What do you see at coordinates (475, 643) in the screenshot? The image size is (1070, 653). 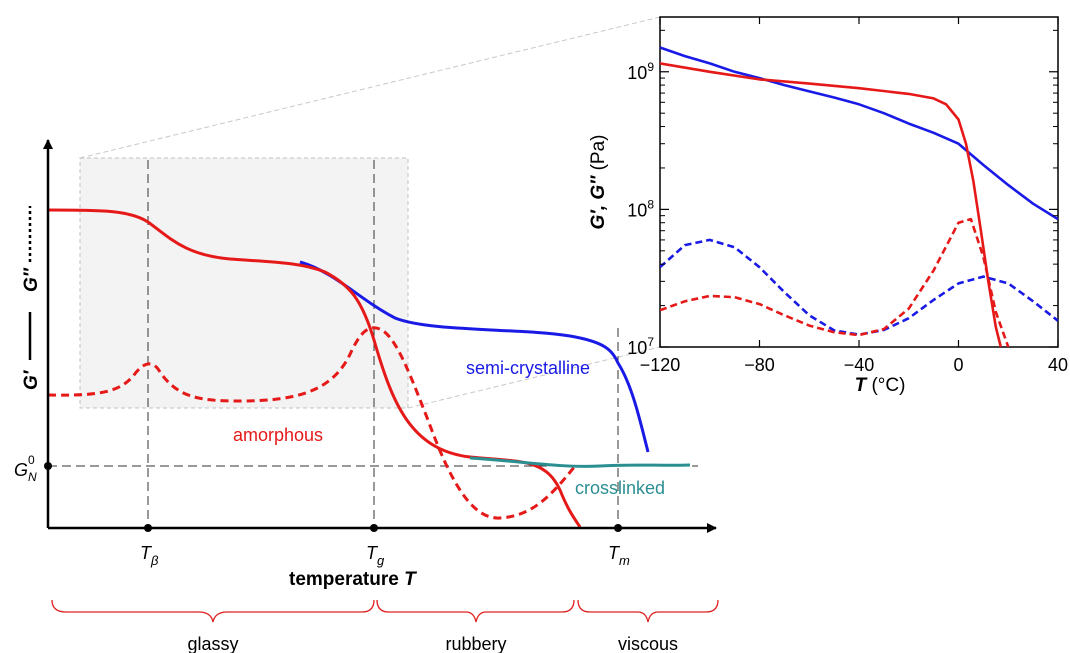 I see `region-label-rubbery: rubbery` at bounding box center [475, 643].